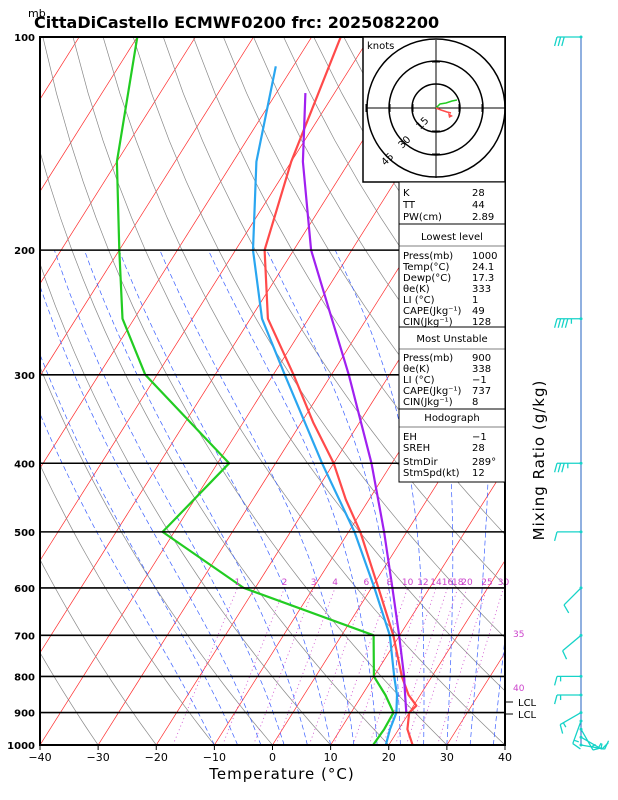 Image resolution: width=618 pixels, height=800 pixels. What do you see at coordinates (446, 104) in the screenshot?
I see `hodograph-trace` at bounding box center [446, 104].